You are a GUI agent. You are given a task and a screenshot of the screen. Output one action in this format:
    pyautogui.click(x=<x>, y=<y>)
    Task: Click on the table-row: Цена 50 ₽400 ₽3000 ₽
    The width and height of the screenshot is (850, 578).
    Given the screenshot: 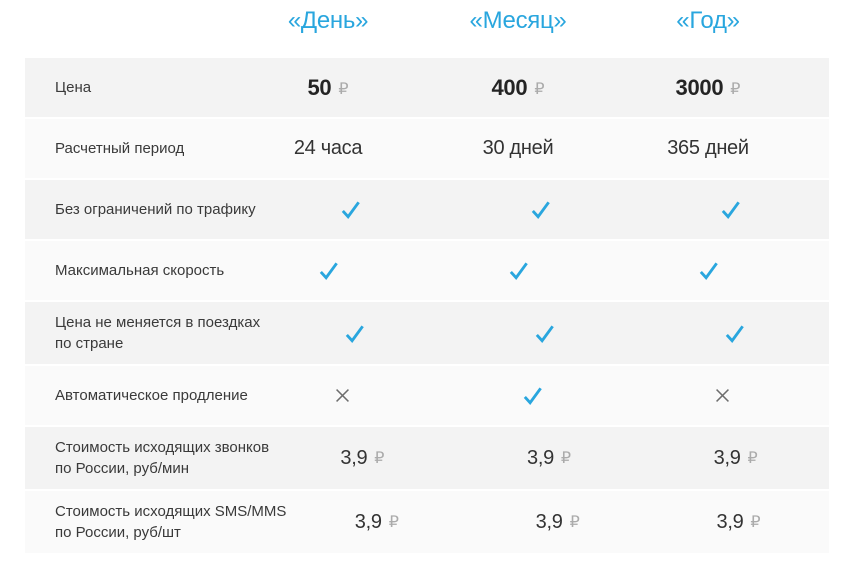 What is the action you would take?
    pyautogui.click(x=427, y=87)
    